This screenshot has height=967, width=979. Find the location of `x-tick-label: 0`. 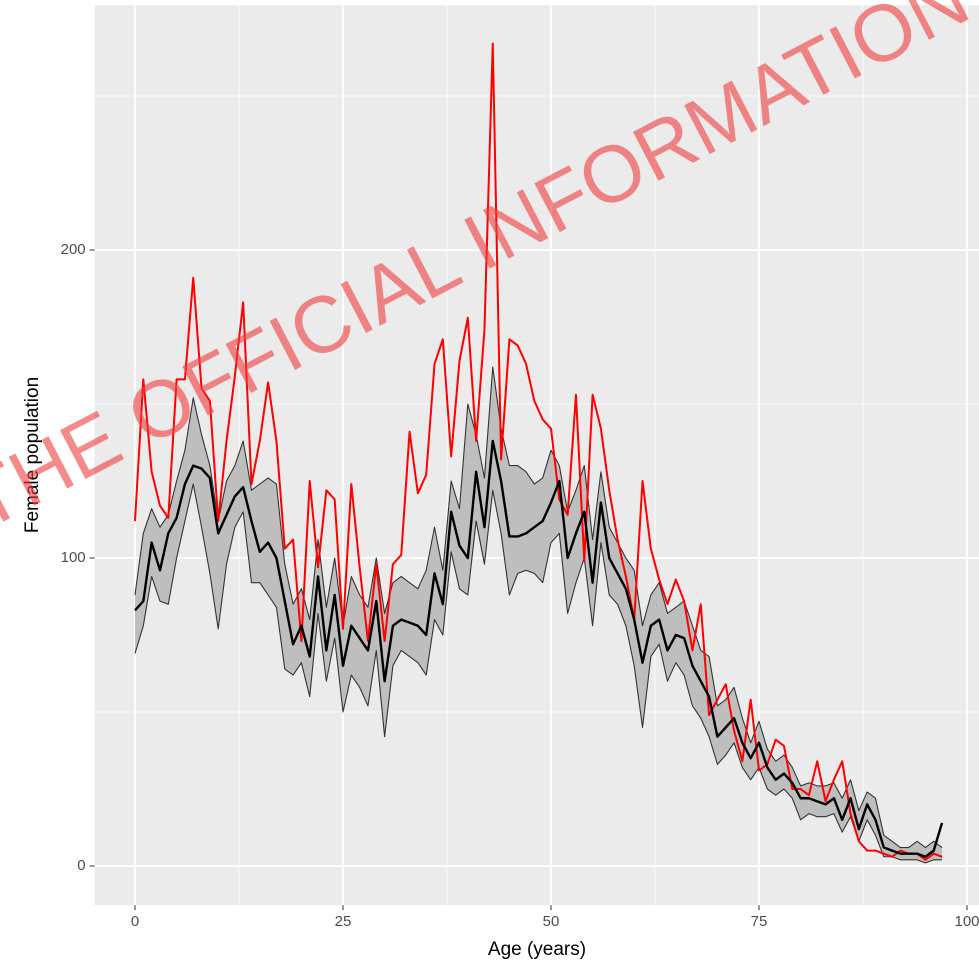

x-tick-label: 0 is located at coordinates (135, 921).